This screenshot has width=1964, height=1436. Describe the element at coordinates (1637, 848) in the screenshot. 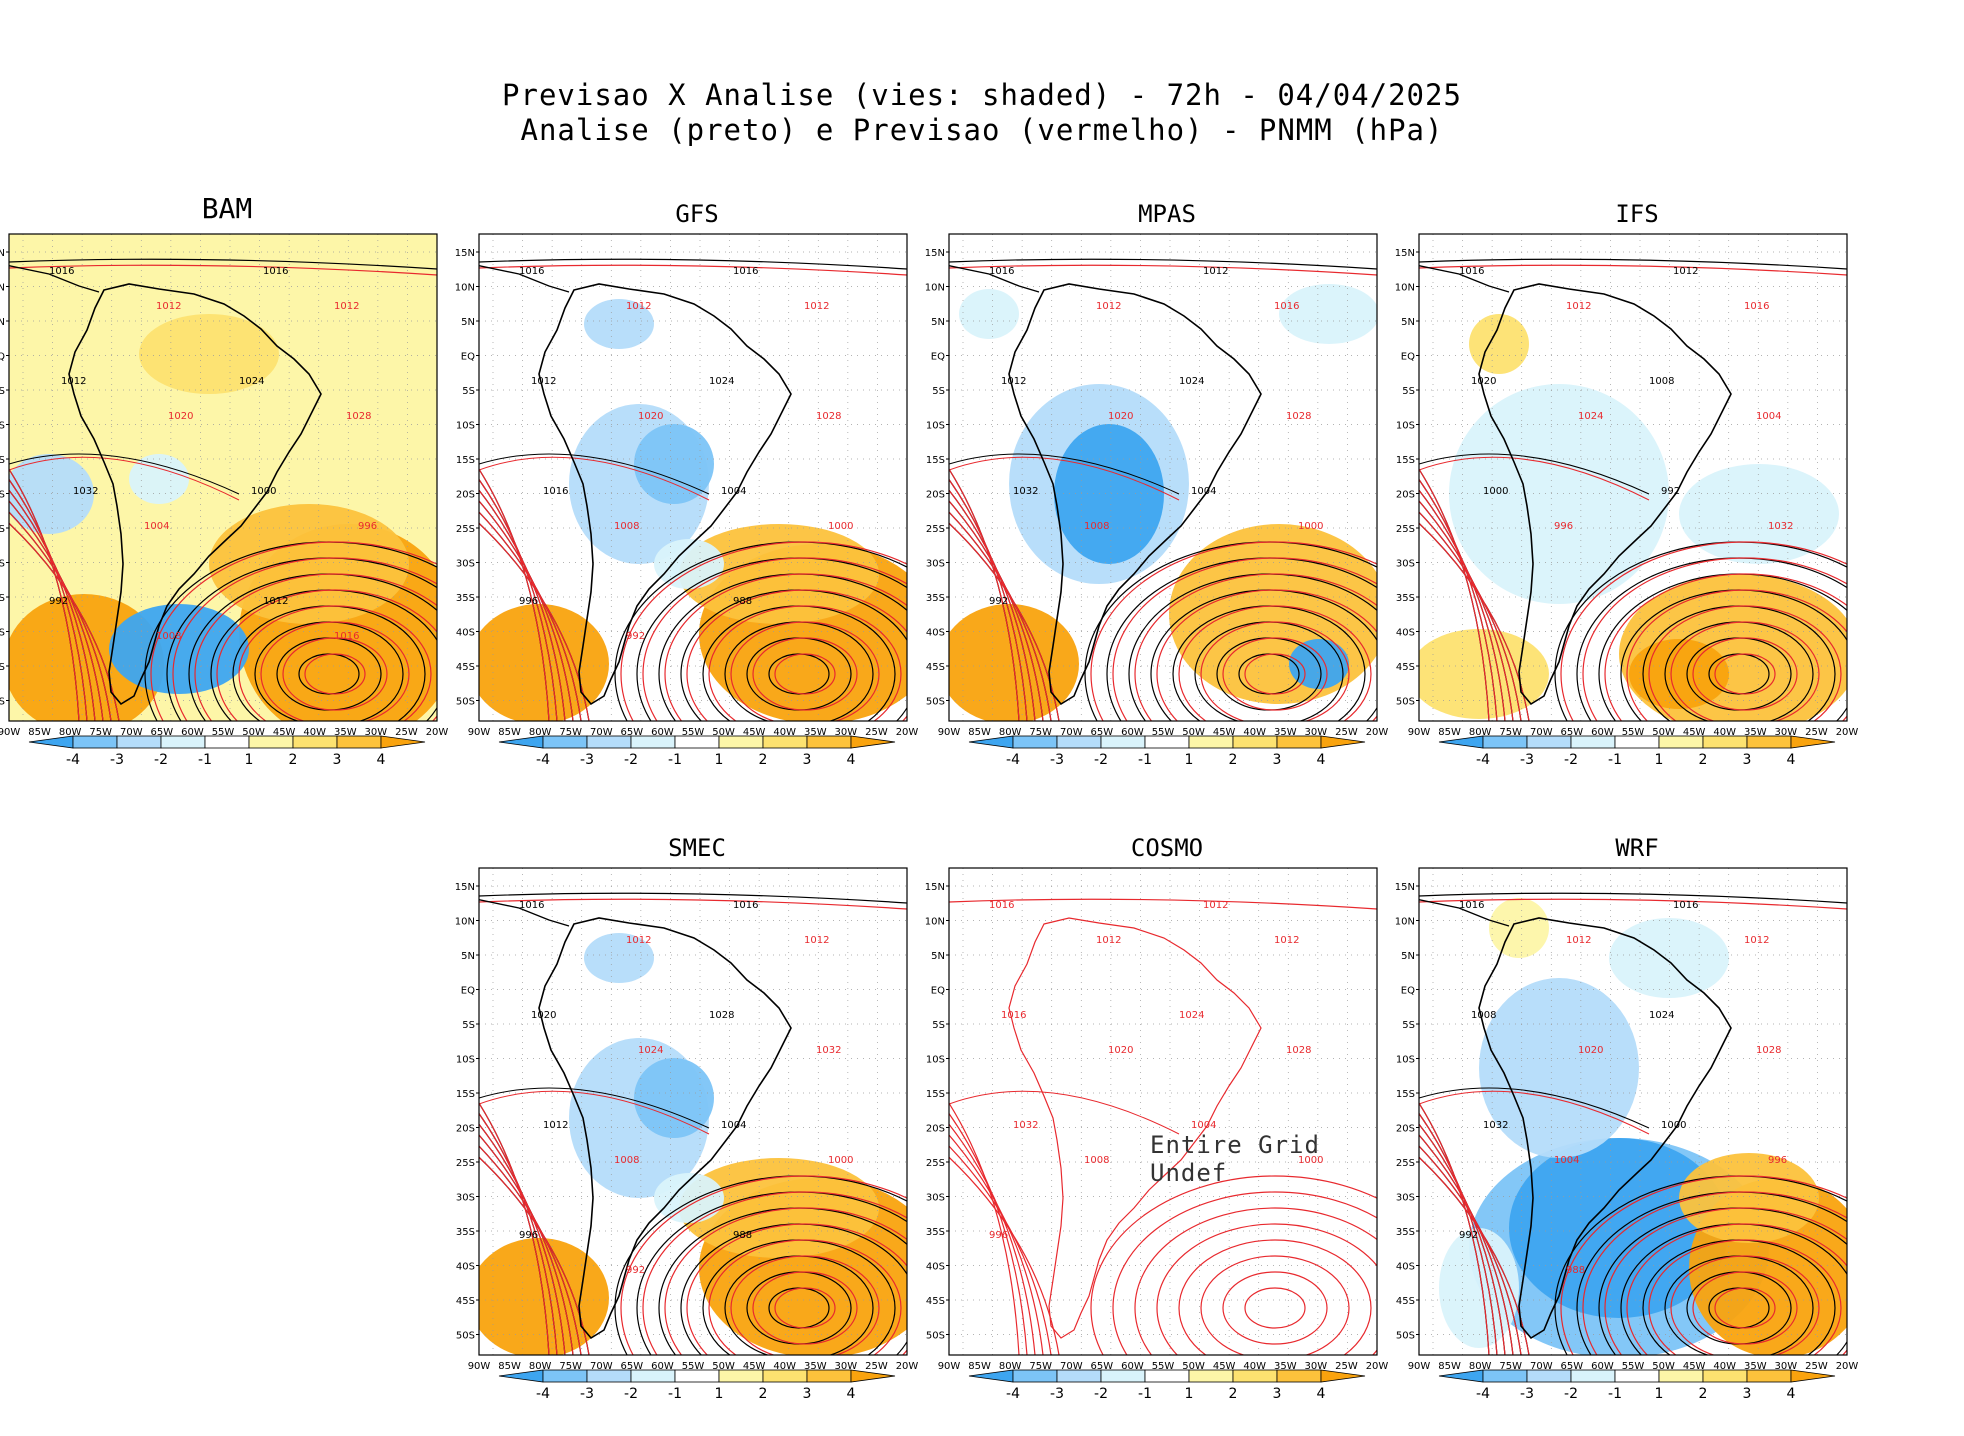

I see `panel-title: WRF` at that location.